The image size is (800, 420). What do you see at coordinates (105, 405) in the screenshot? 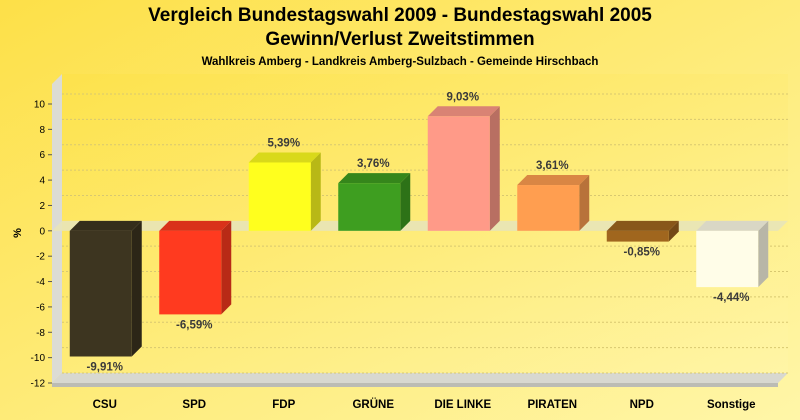
I see `x-tick-label: CSU` at bounding box center [105, 405].